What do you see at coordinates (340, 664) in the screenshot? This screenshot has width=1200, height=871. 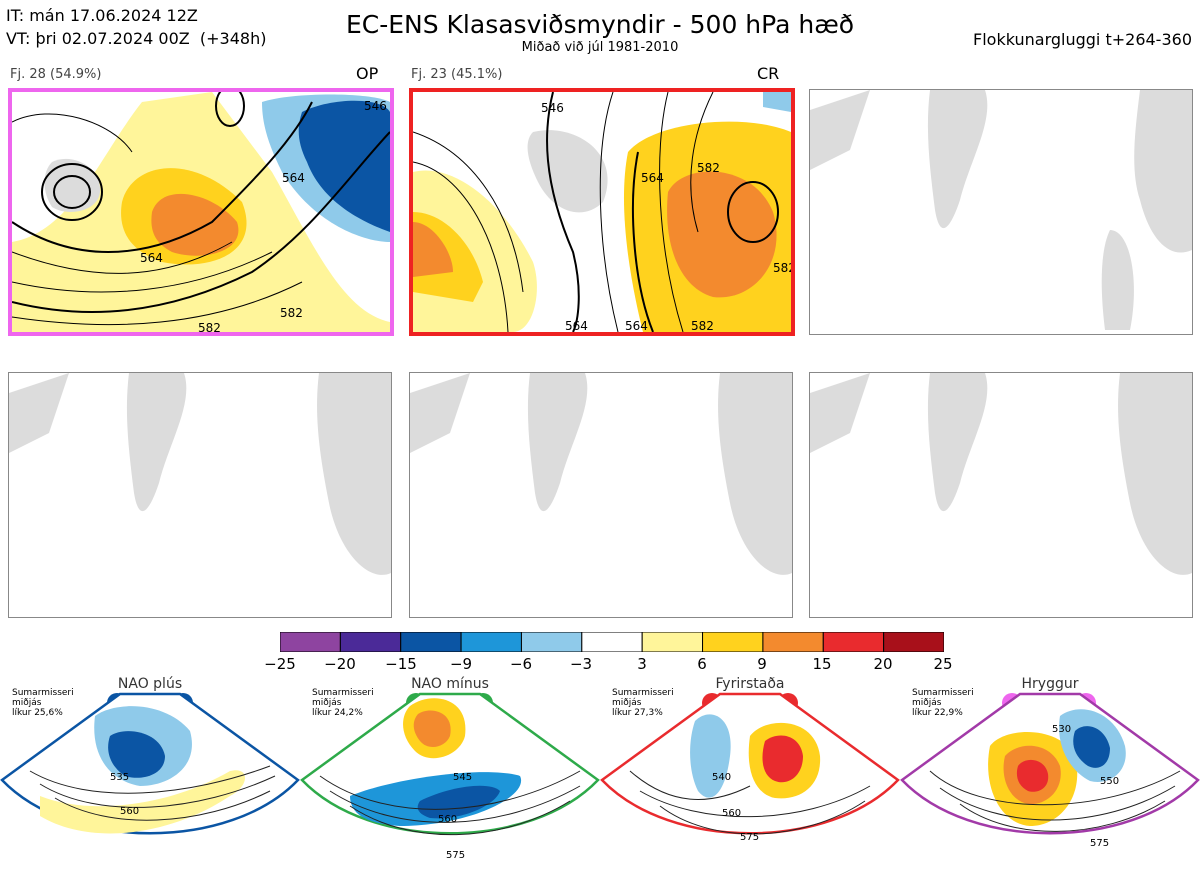 I see `colorbar-tick: −20` at bounding box center [340, 664].